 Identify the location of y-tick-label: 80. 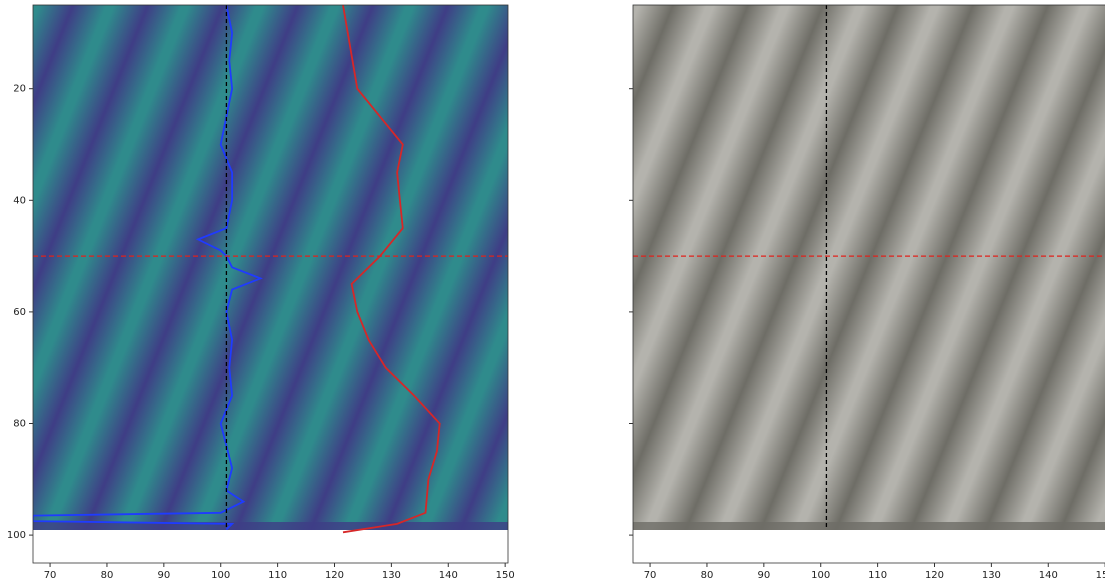
(19, 424).